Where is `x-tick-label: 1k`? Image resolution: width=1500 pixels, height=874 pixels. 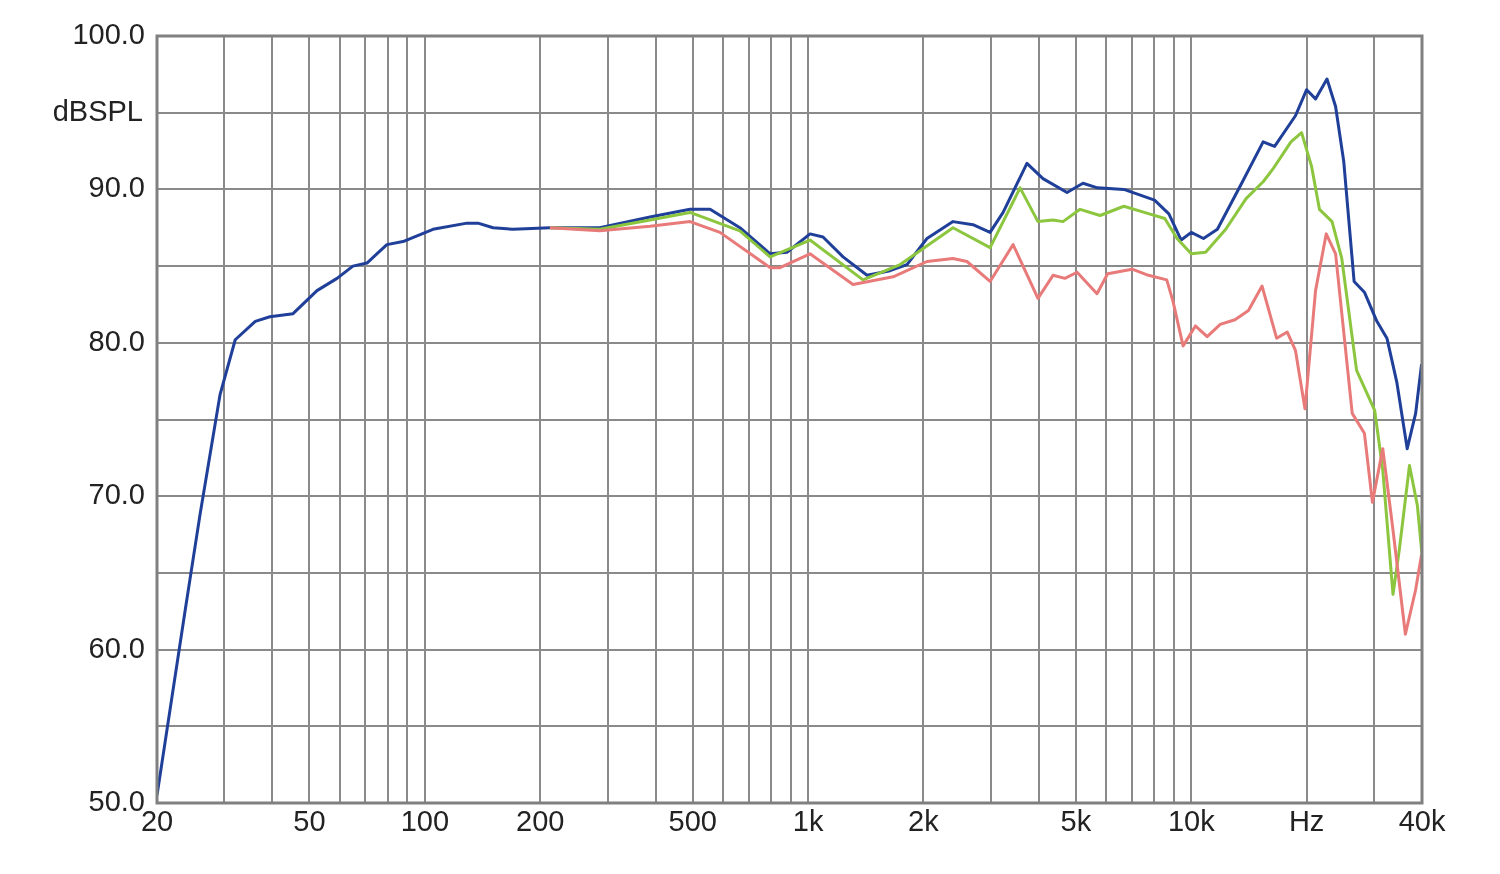 x-tick-label: 1k is located at coordinates (808, 821).